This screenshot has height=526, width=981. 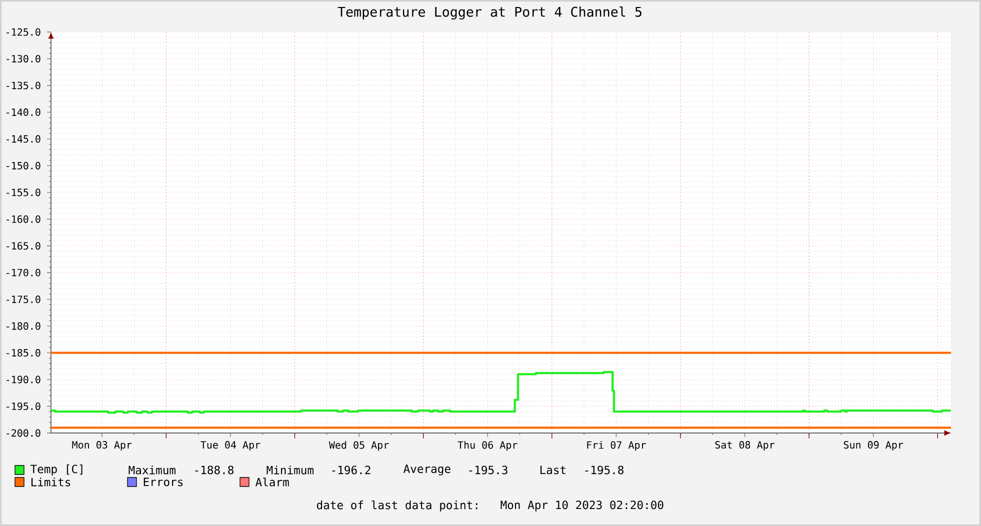 What do you see at coordinates (23, 326) in the screenshot?
I see `y-tick-label: -180.0` at bounding box center [23, 326].